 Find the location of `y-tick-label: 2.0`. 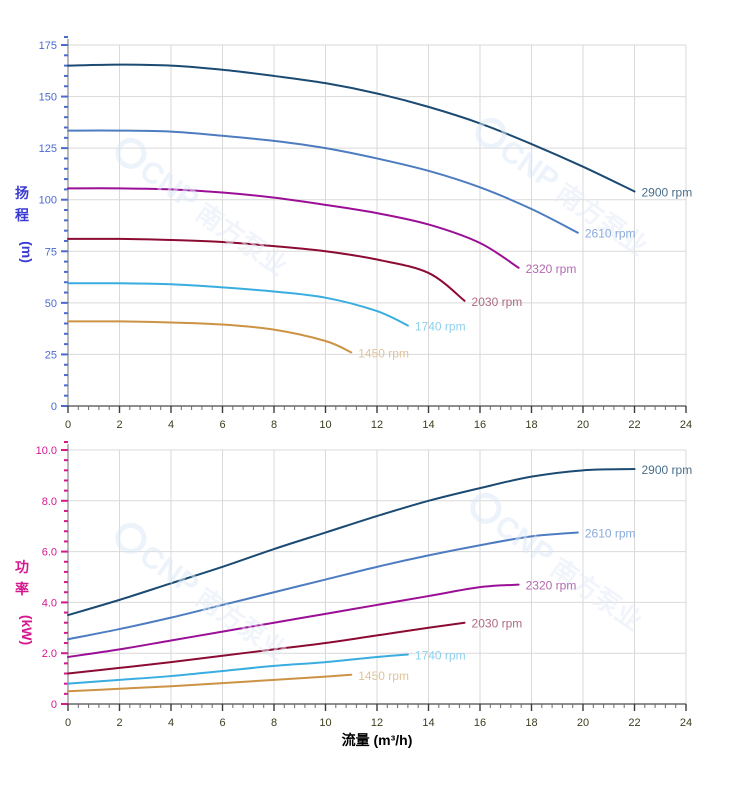

y-tick-label: 2.0 is located at coordinates (49, 654).